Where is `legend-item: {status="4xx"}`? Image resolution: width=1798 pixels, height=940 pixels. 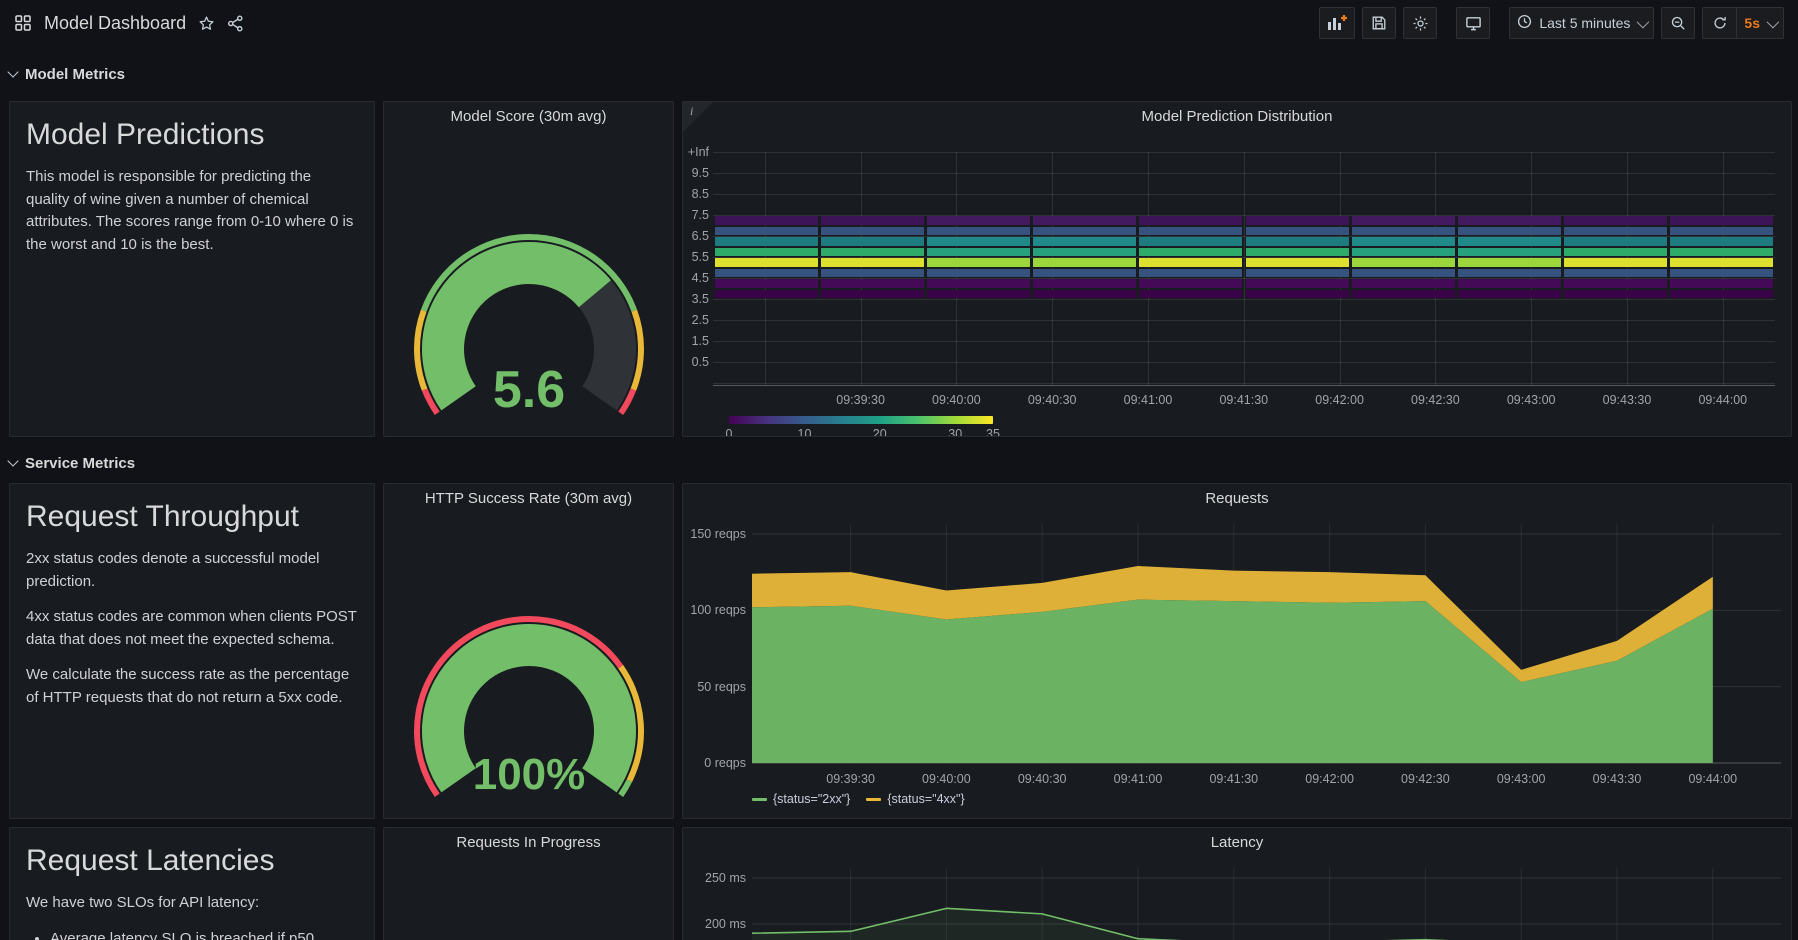 legend-item: {status="4xx"} is located at coordinates (915, 799).